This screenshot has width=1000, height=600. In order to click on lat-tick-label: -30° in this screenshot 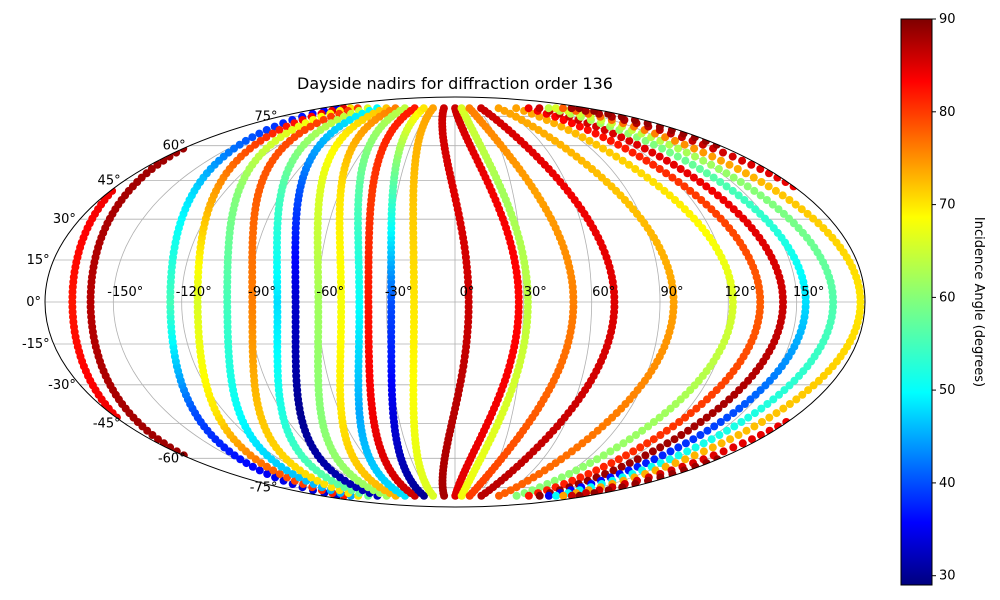, I will do `click(62, 385)`.